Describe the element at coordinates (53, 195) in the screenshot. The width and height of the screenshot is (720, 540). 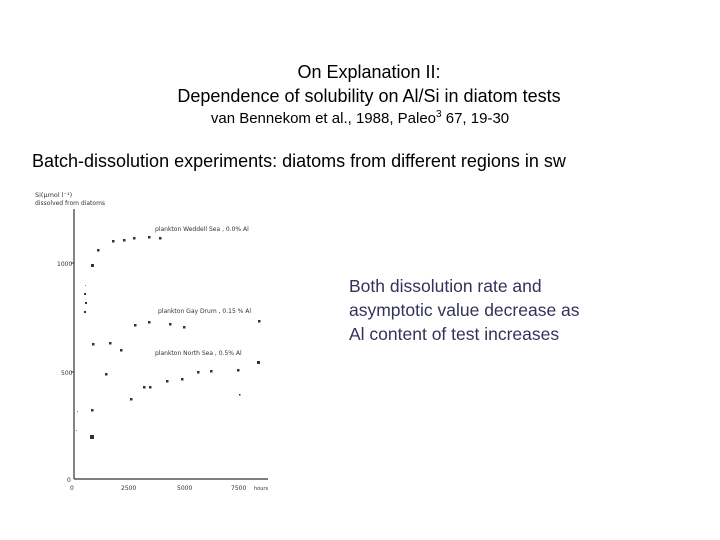
I see `figure-ylabel-line1: Si(µmol l⁻¹)` at that location.